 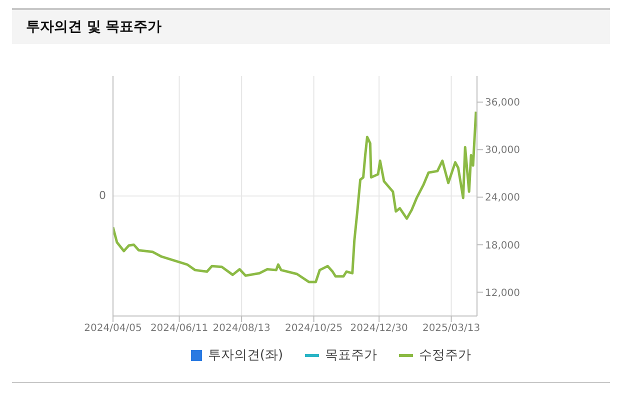 What do you see at coordinates (502, 150) in the screenshot?
I see `y2-tick-label: 30,000` at bounding box center [502, 150].